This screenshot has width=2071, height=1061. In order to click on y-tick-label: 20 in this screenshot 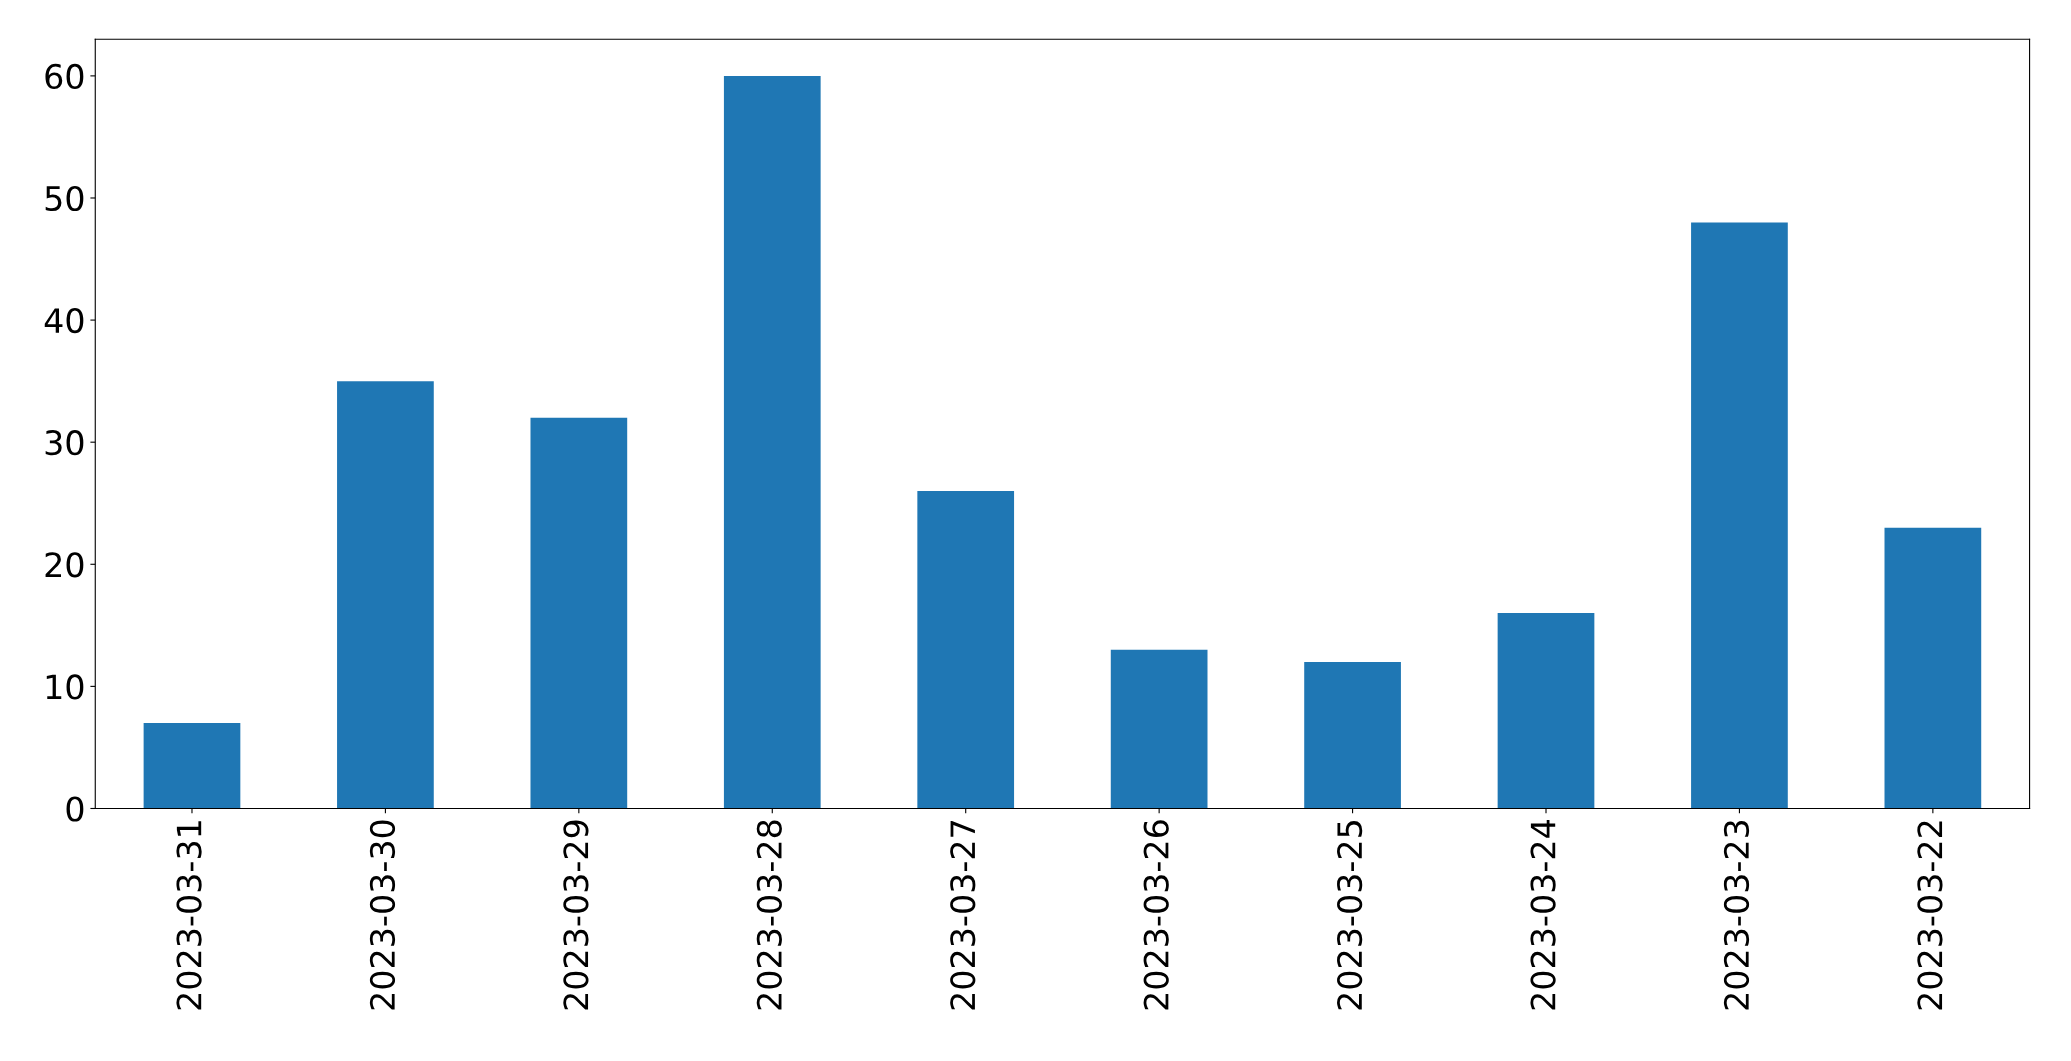, I will do `click(64, 565)`.